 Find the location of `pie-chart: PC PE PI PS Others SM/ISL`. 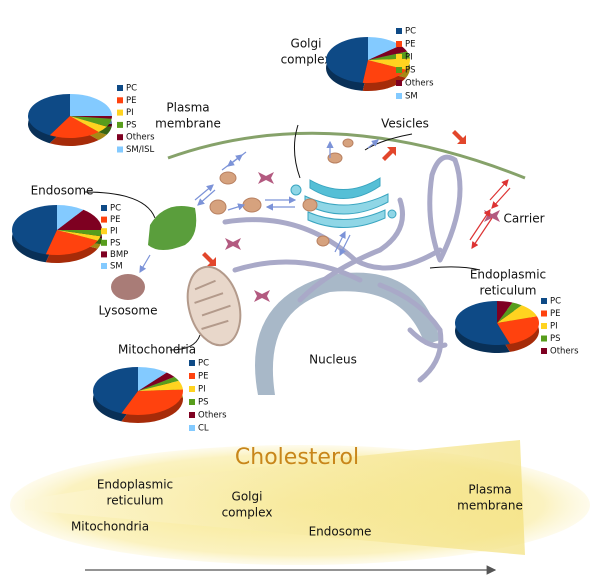

pie-chart: PC PE PI PS Others SM/ISL is located at coordinates (91, 119).